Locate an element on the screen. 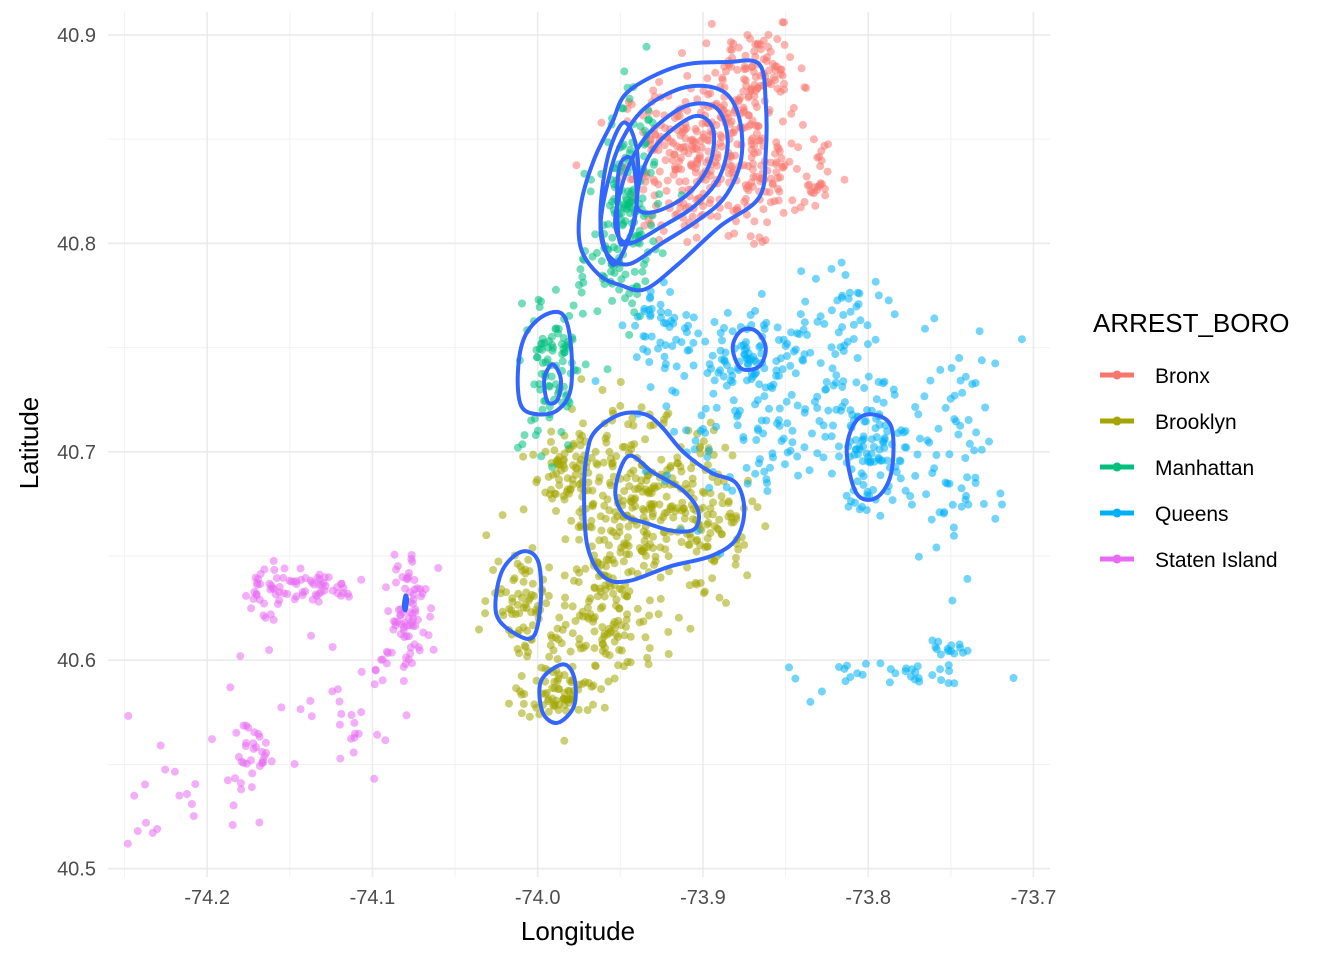 This screenshot has height=960, width=1344. legend-key-point is located at coordinates (1117, 513).